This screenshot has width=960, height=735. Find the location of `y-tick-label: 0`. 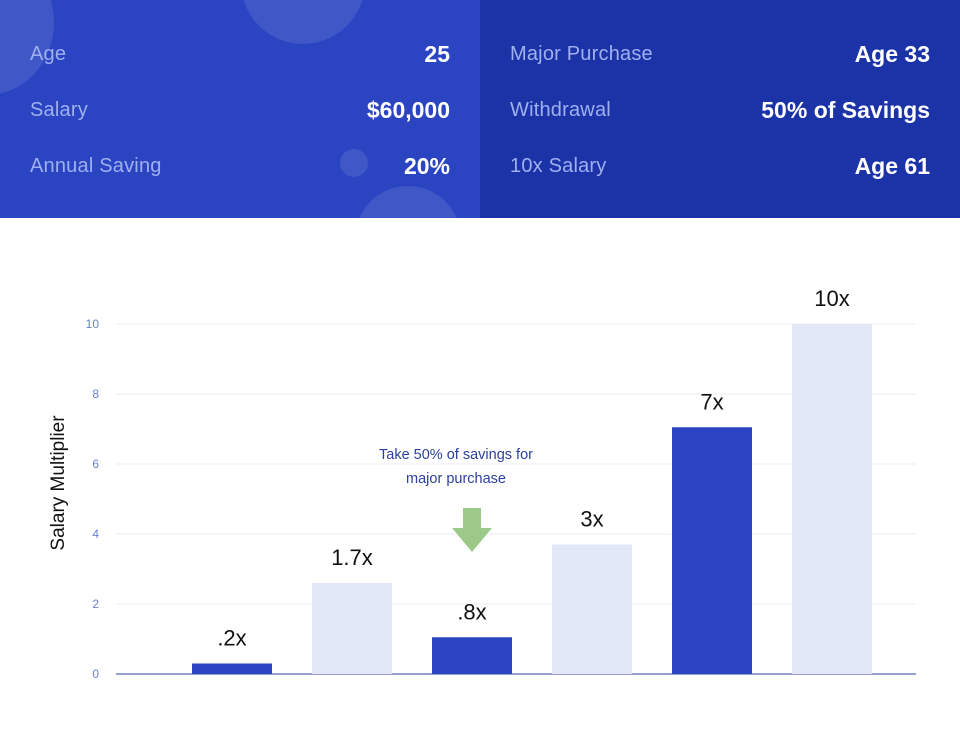

y-tick-label: 0 is located at coordinates (95, 674).